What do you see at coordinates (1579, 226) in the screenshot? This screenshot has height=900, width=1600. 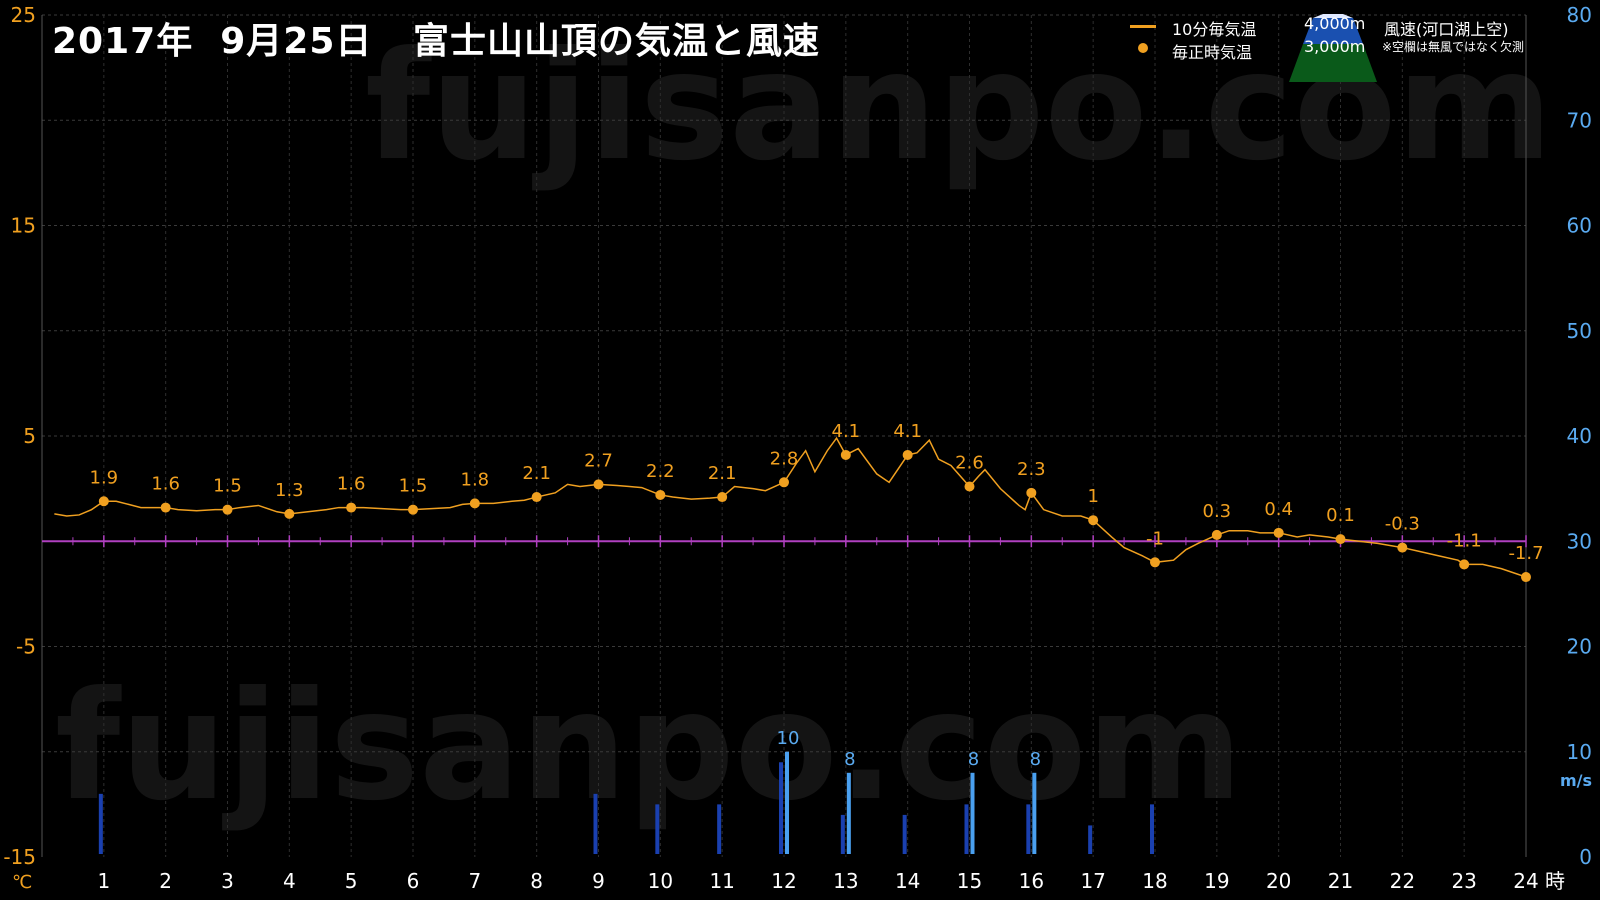 I see `wind-axis-tick: 60` at bounding box center [1579, 226].